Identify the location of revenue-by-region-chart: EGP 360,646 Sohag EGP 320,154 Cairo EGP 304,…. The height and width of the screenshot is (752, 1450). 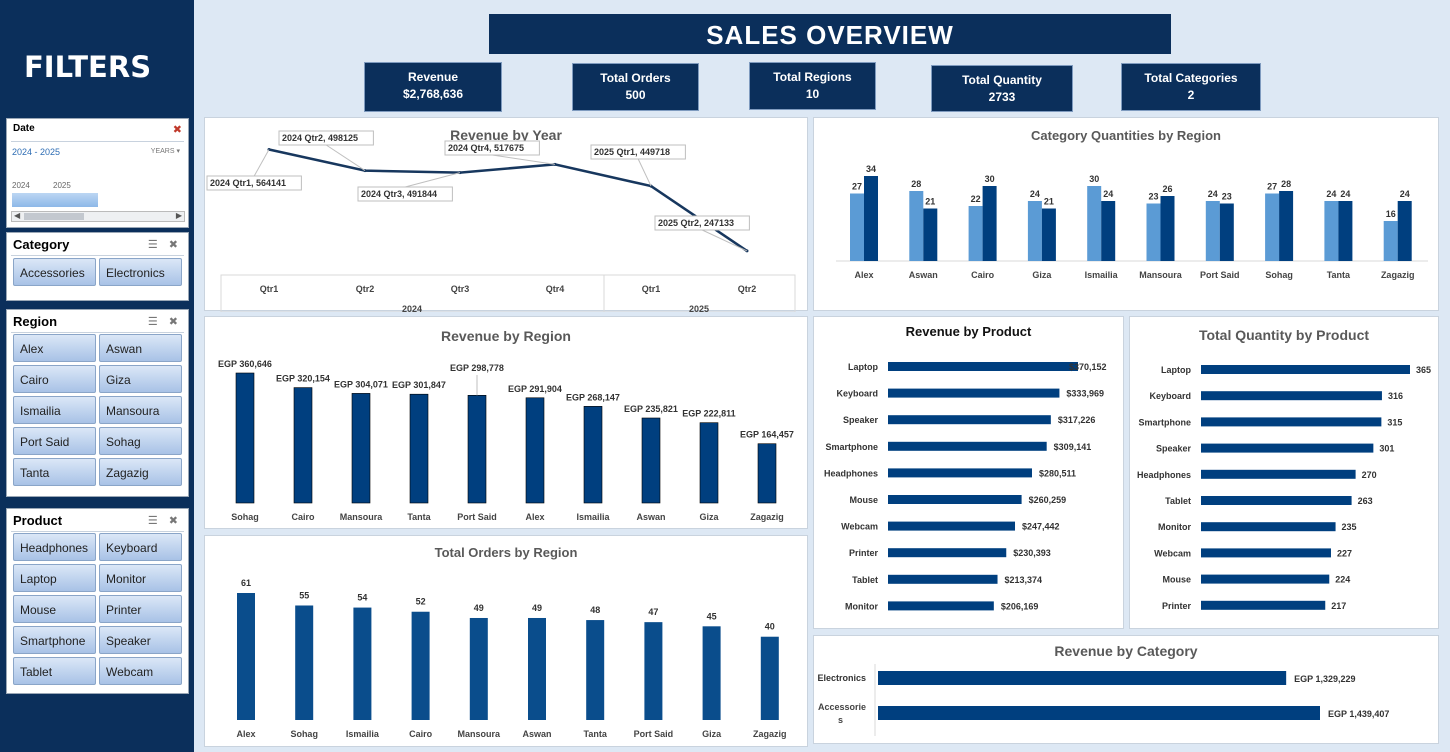
(506, 440).